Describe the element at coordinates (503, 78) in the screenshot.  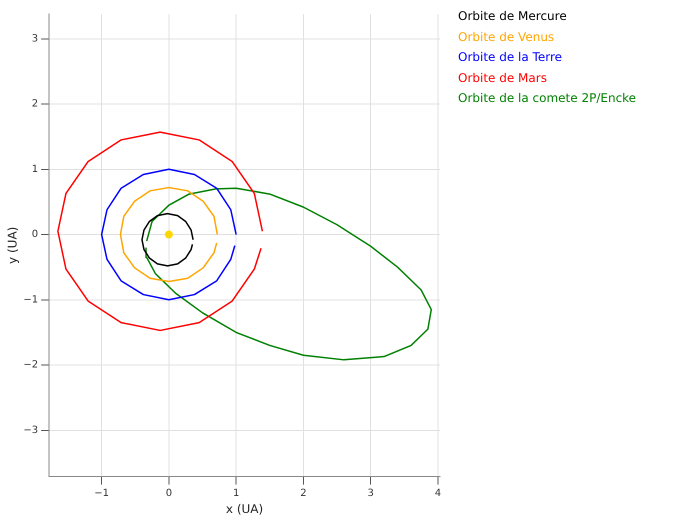
I see `text: Orbite de Mars` at that location.